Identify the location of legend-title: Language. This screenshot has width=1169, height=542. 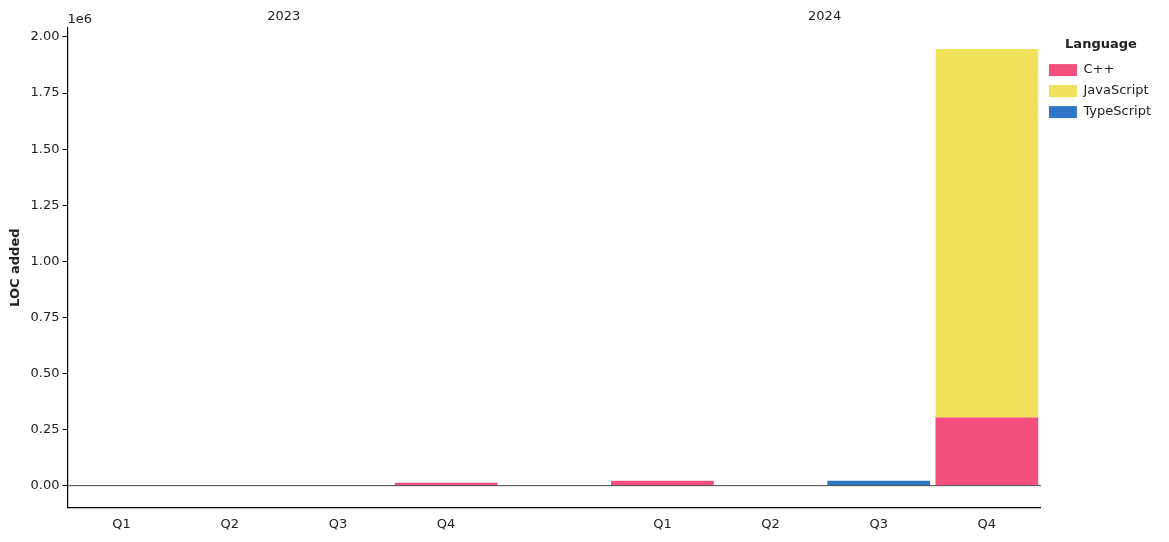
(1101, 43).